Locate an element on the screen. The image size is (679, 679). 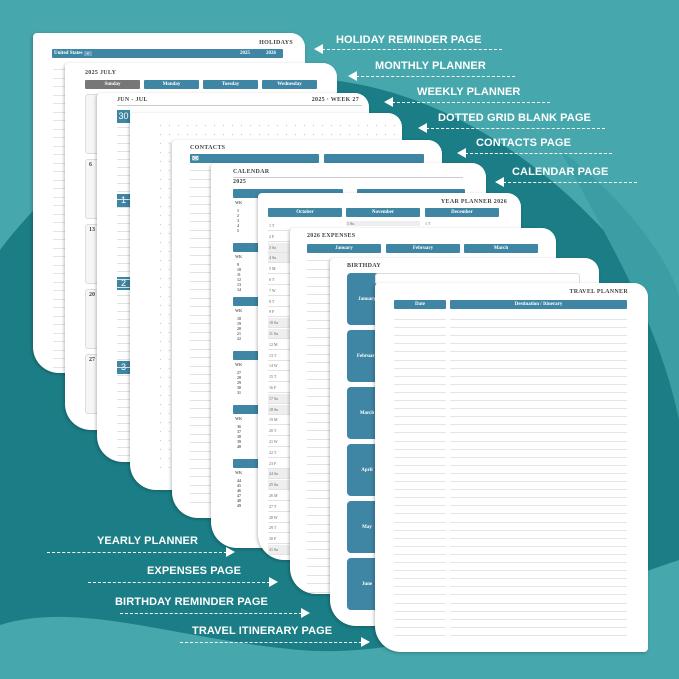
page-title: 2025 JULY is located at coordinates (101, 73).